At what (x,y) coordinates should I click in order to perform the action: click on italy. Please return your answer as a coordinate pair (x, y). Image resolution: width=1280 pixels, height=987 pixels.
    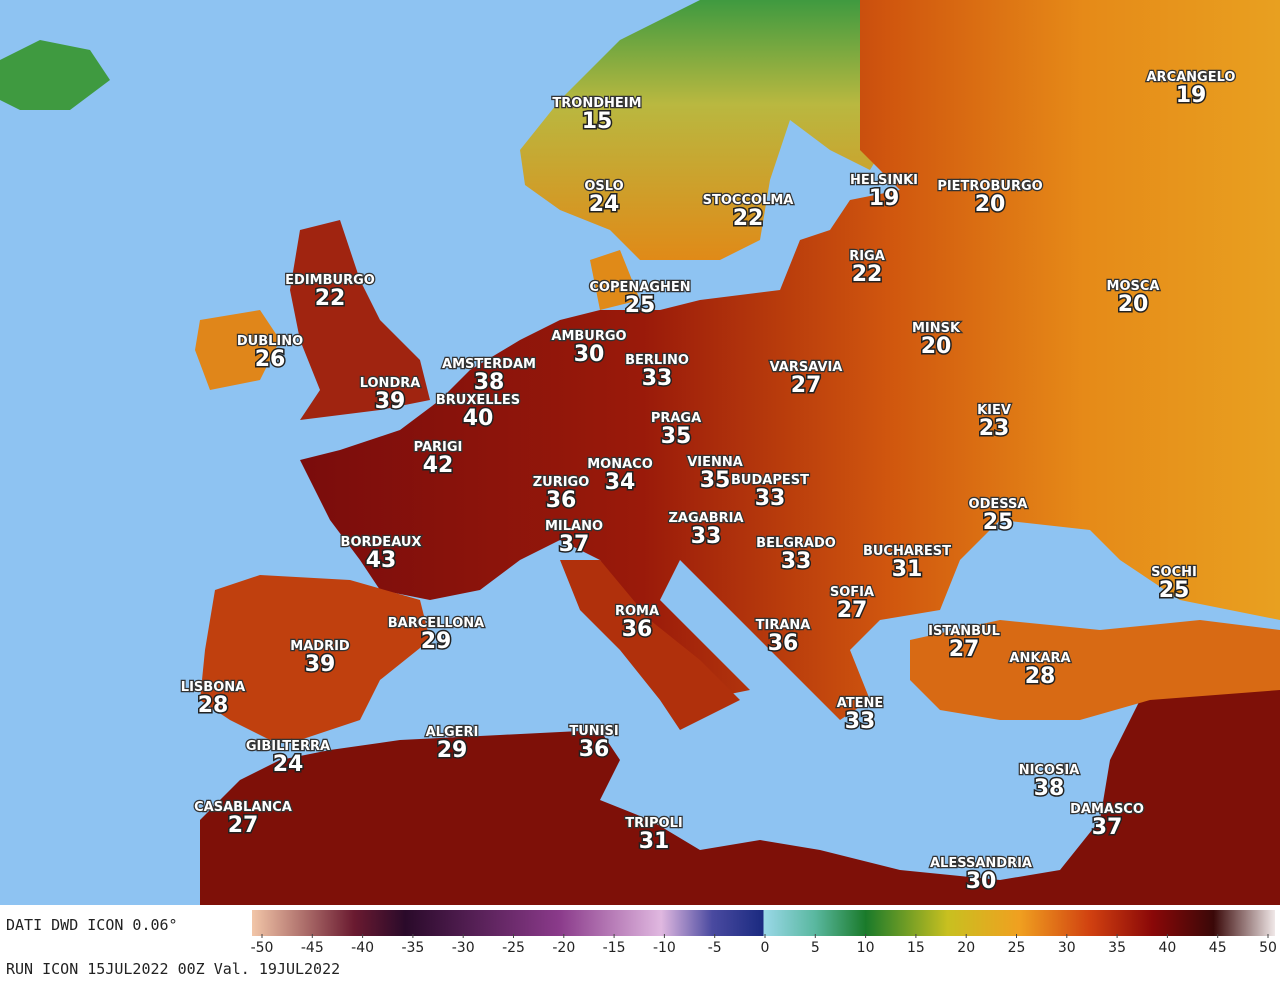
    Looking at the image, I should click on (650, 645).